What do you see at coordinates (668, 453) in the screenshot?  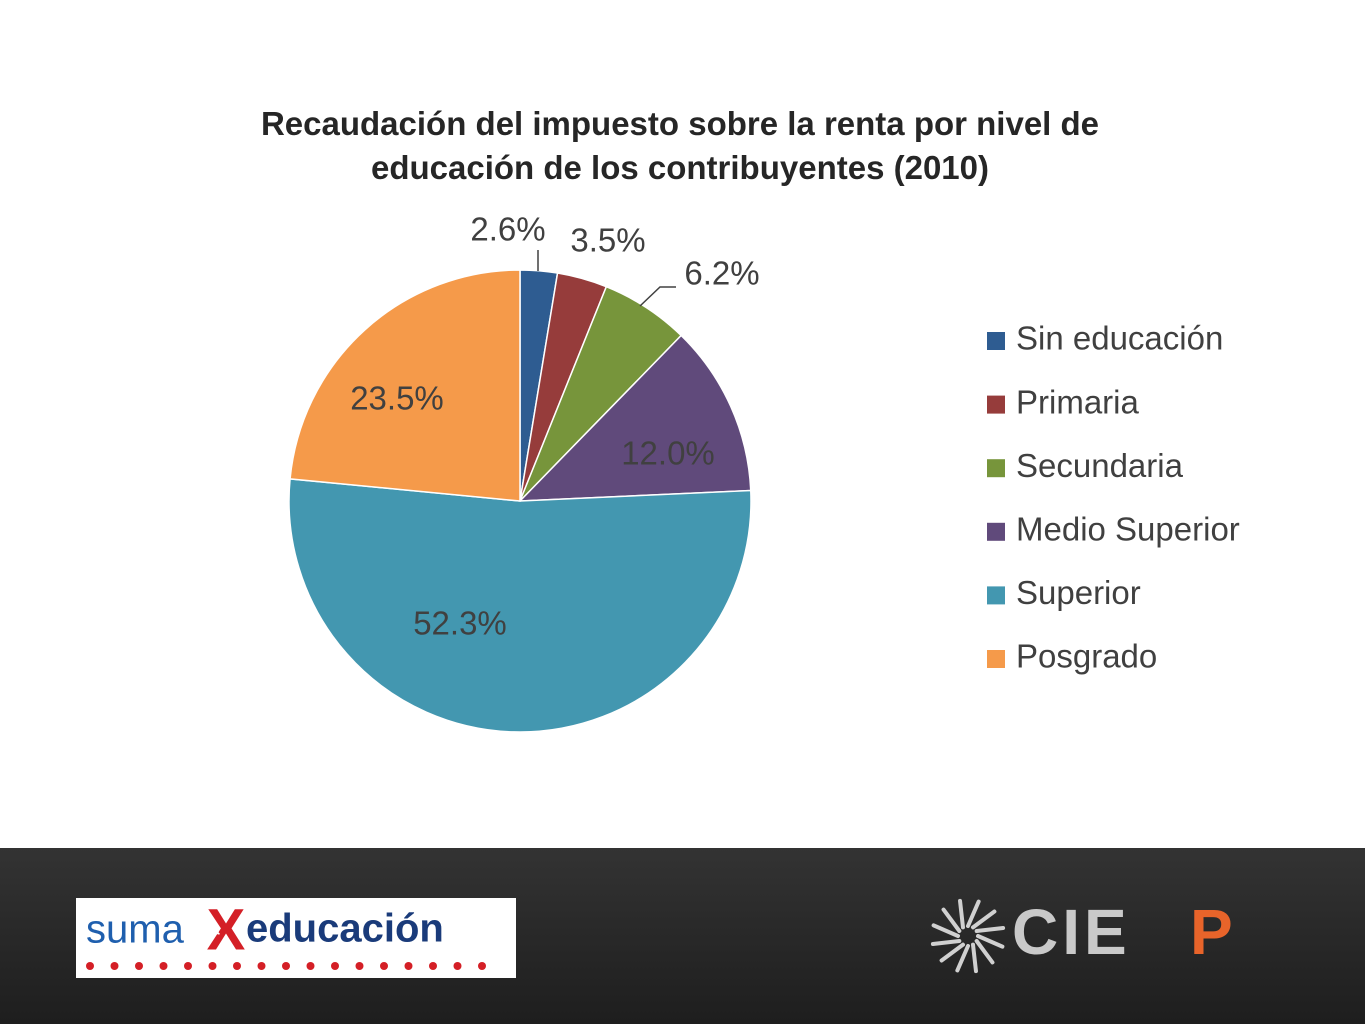 I see `data-label: 12.0%` at bounding box center [668, 453].